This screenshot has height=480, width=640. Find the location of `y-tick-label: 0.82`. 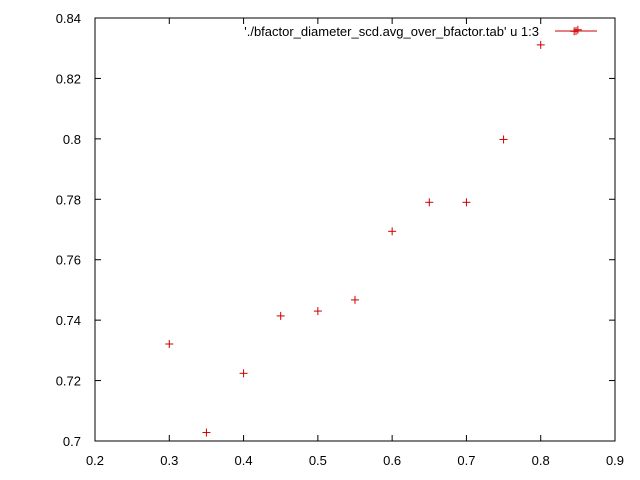

y-tick-label: 0.82 is located at coordinates (68, 78).